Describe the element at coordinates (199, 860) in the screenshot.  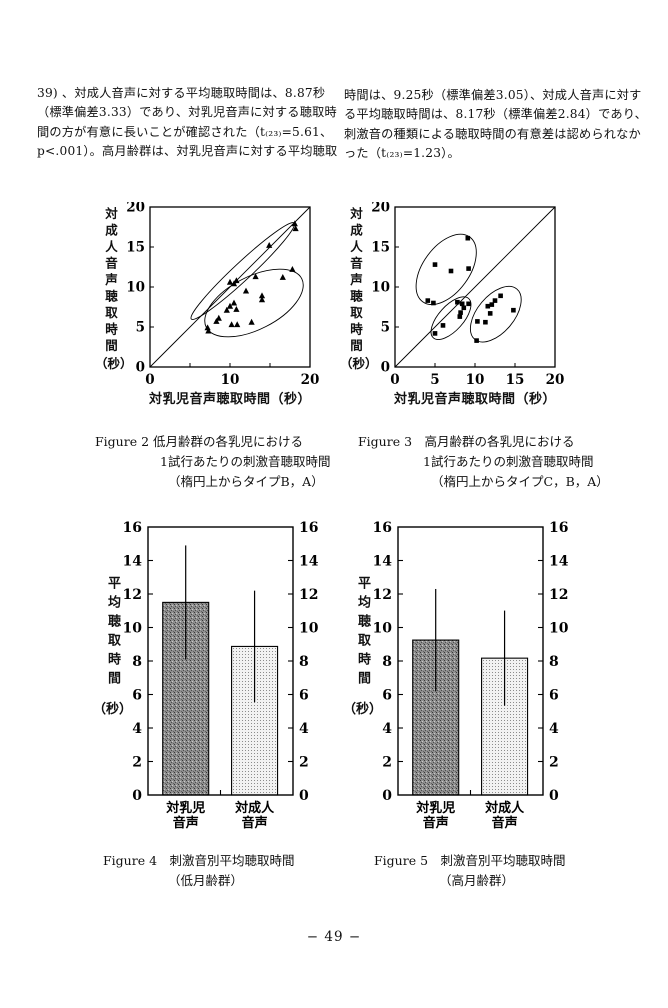
I see `caption-line: Figure 4 刺激音別平均聴取時間` at that location.